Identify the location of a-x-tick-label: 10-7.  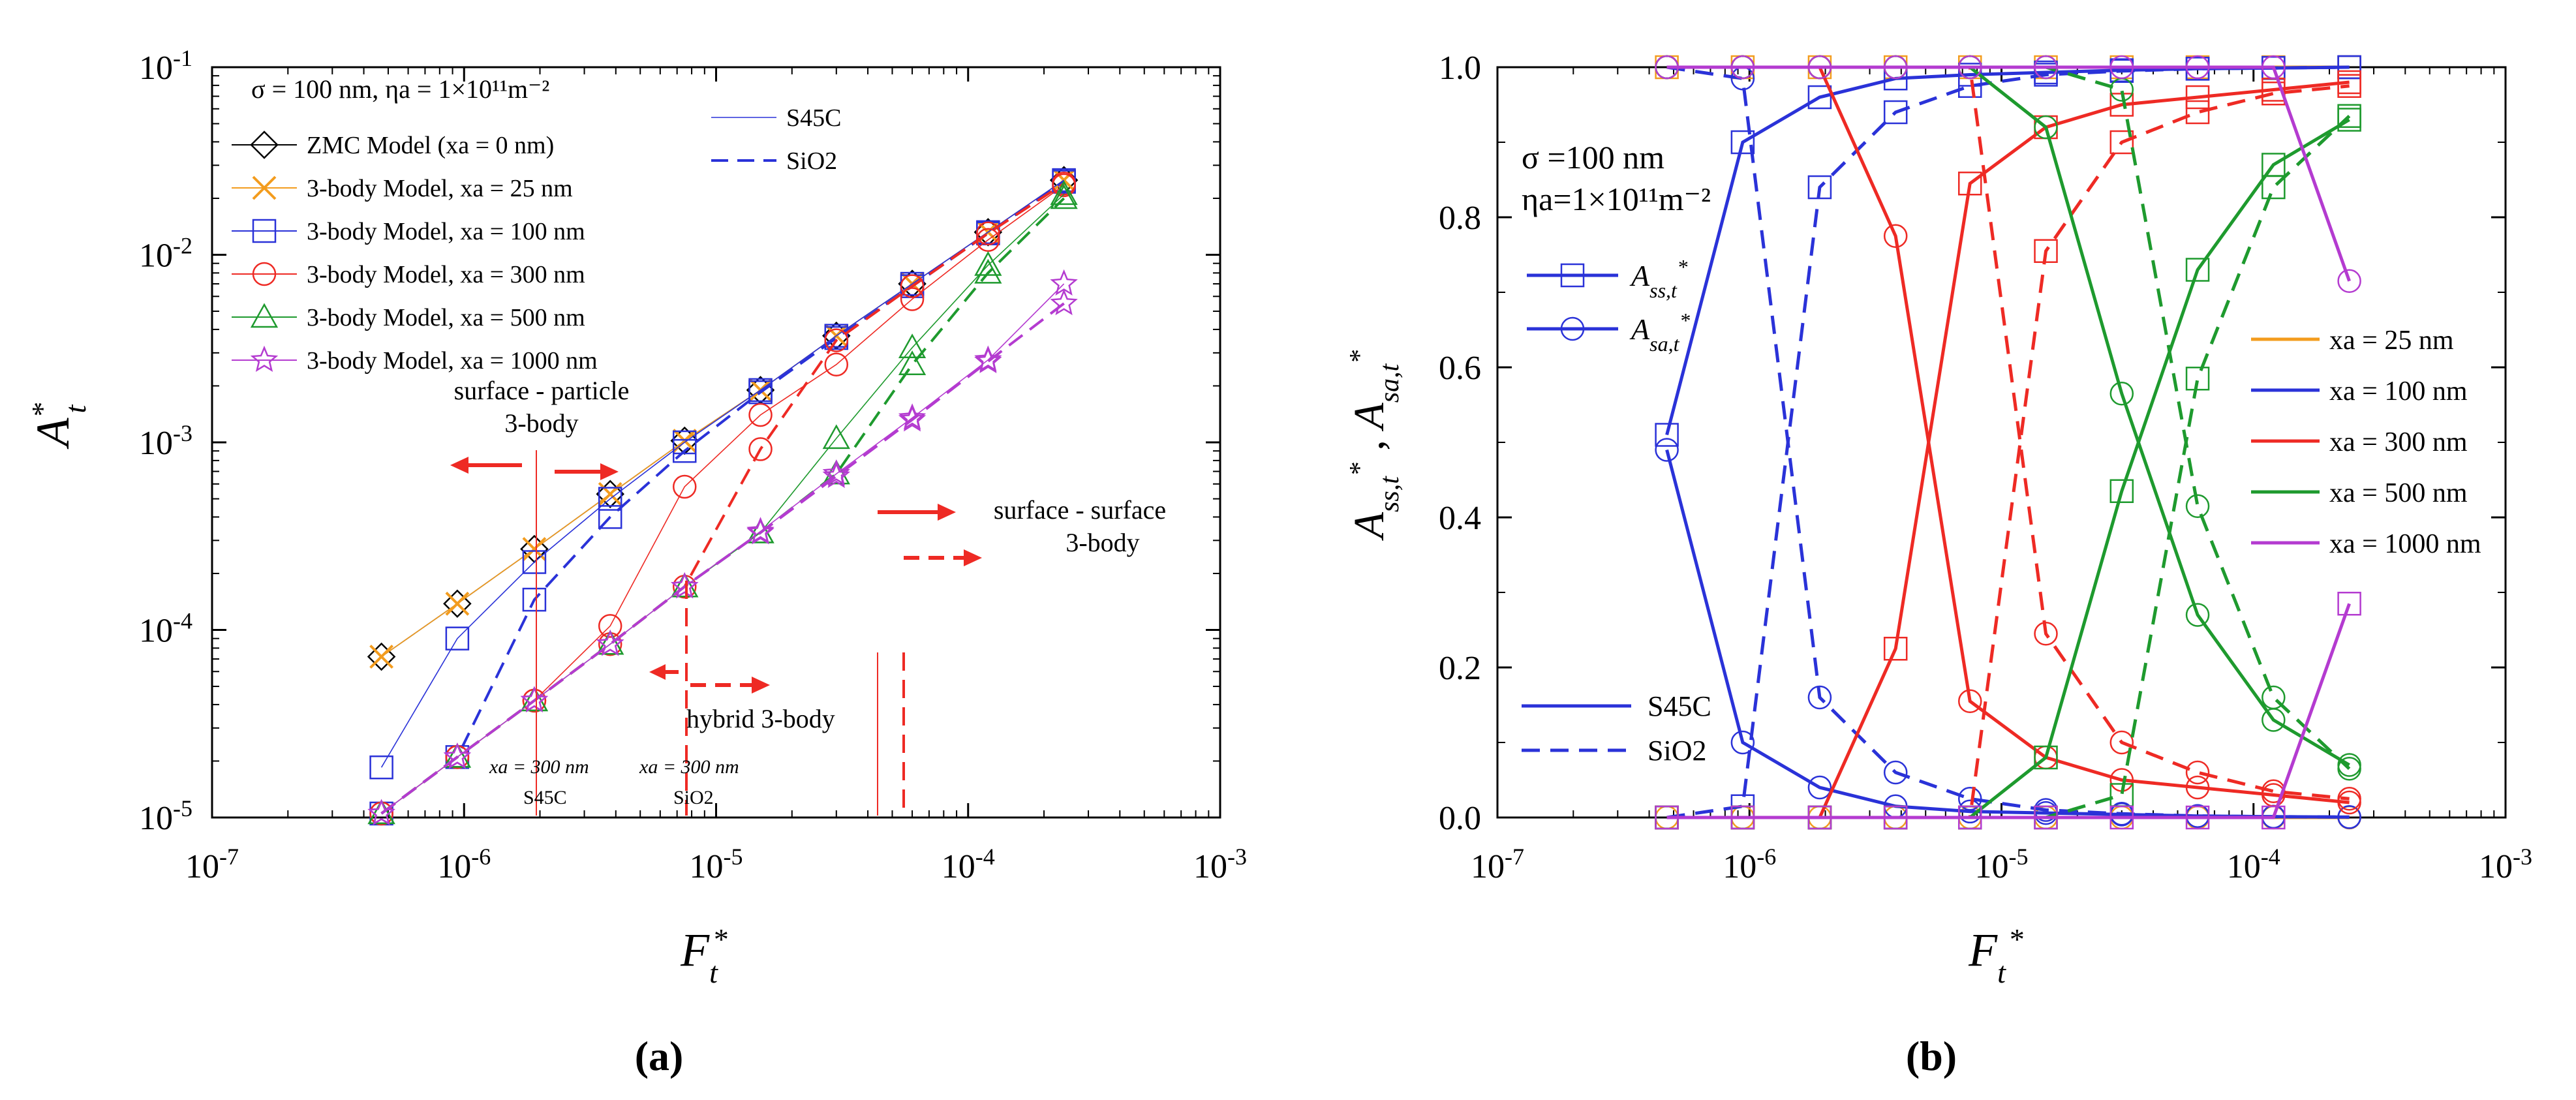
(212, 864).